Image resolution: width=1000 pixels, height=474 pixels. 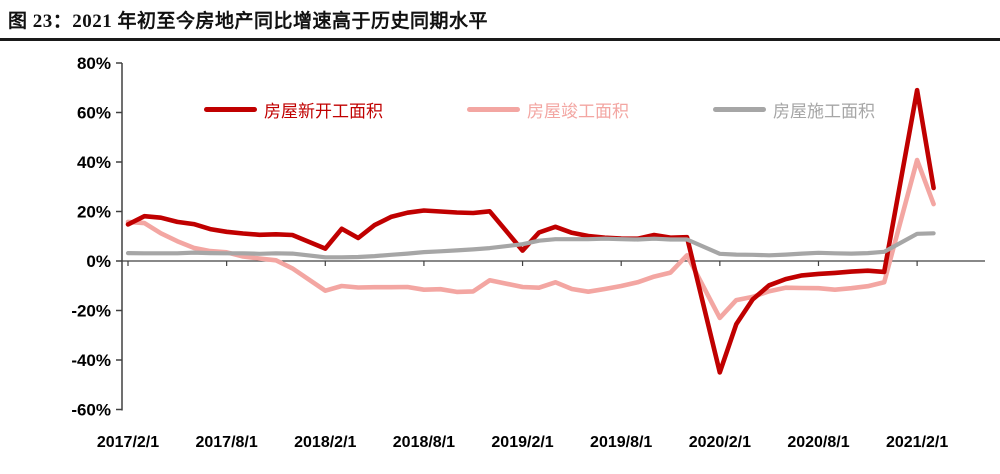 I want to click on legend-line-swatch-under-construction, so click(x=739, y=109).